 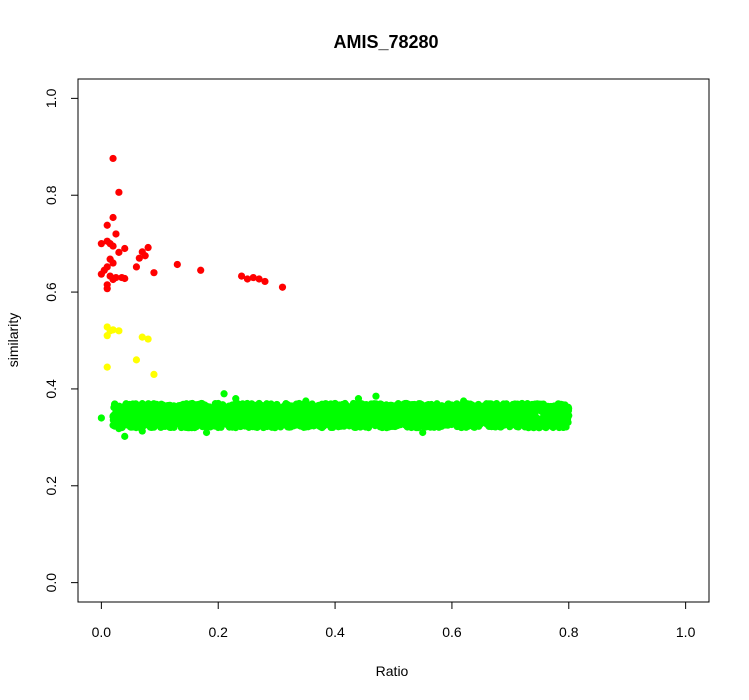 I want to click on x-axis: 0.0 0.2 0.4 0.6 0.8 1.0, so click(x=394, y=620).